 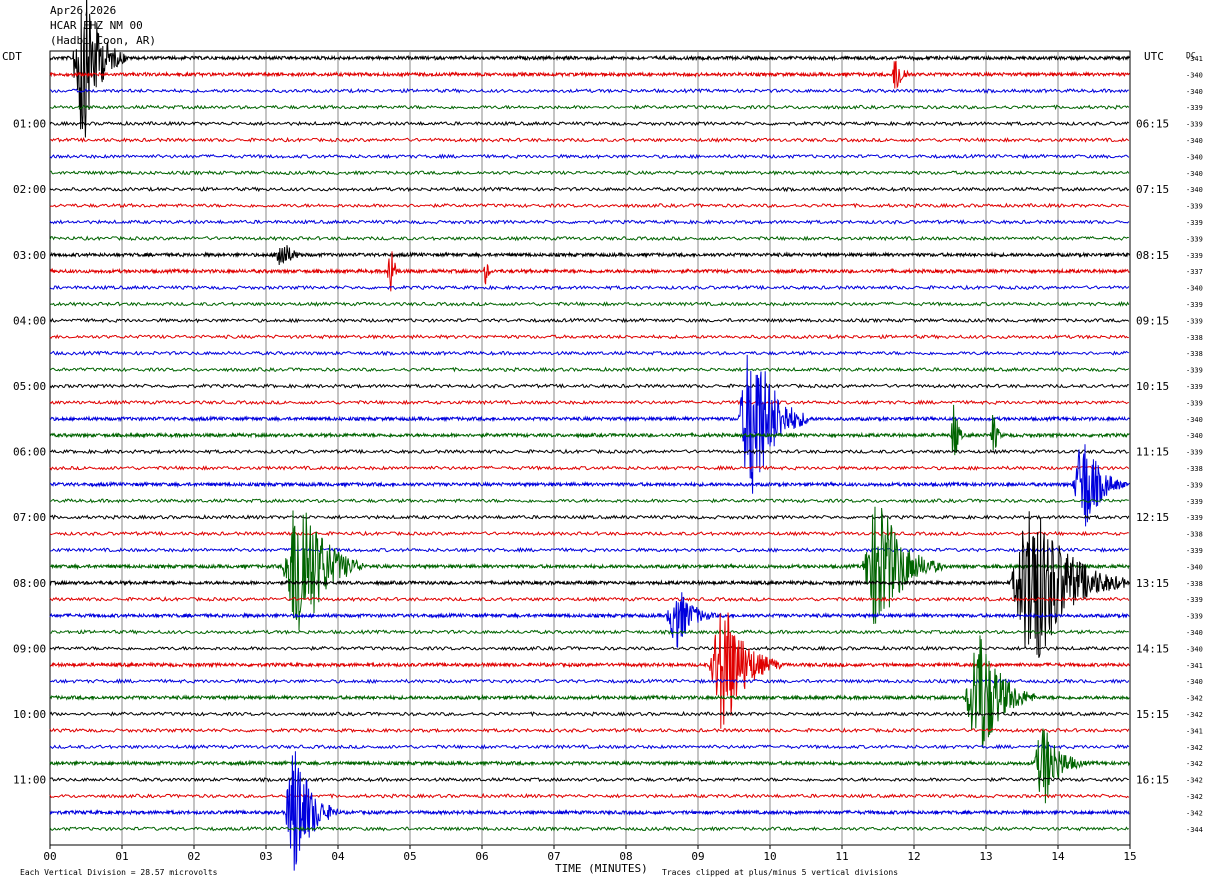 What do you see at coordinates (769, 856) in the screenshot?
I see `x-tick-label: 10` at bounding box center [769, 856].